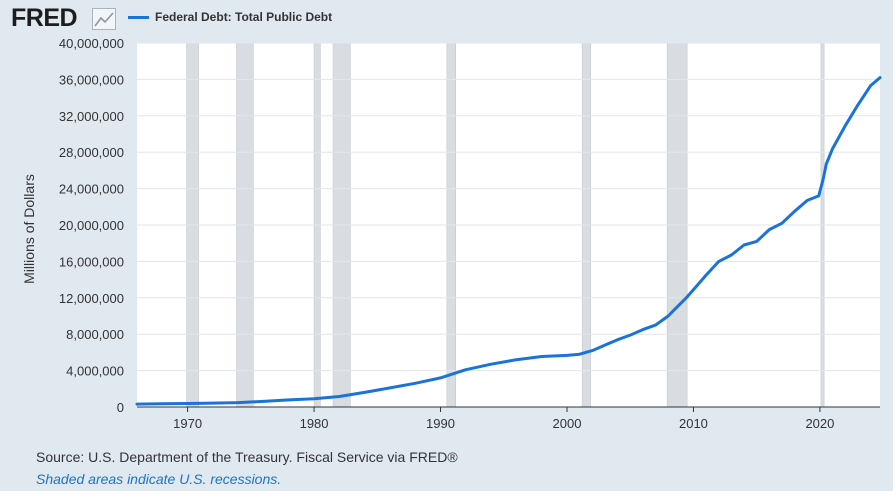 The image size is (893, 491). Describe the element at coordinates (446, 20) in the screenshot. I see `header: FRED Federal Debt: Total Public Debt` at that location.